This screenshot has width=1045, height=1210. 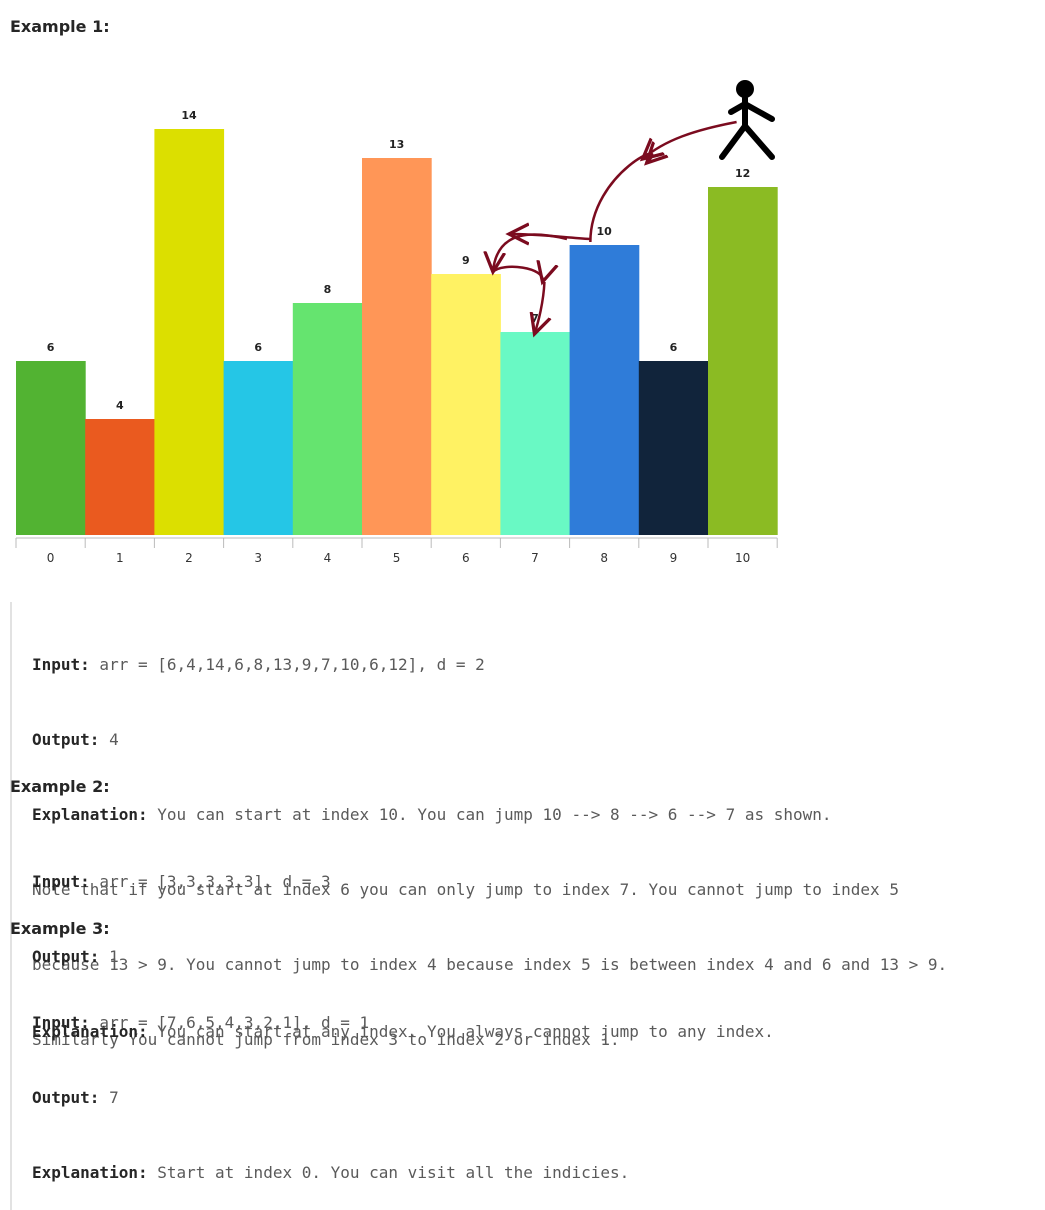 I want to click on output-line: Output: 1, so click(x=403, y=956).